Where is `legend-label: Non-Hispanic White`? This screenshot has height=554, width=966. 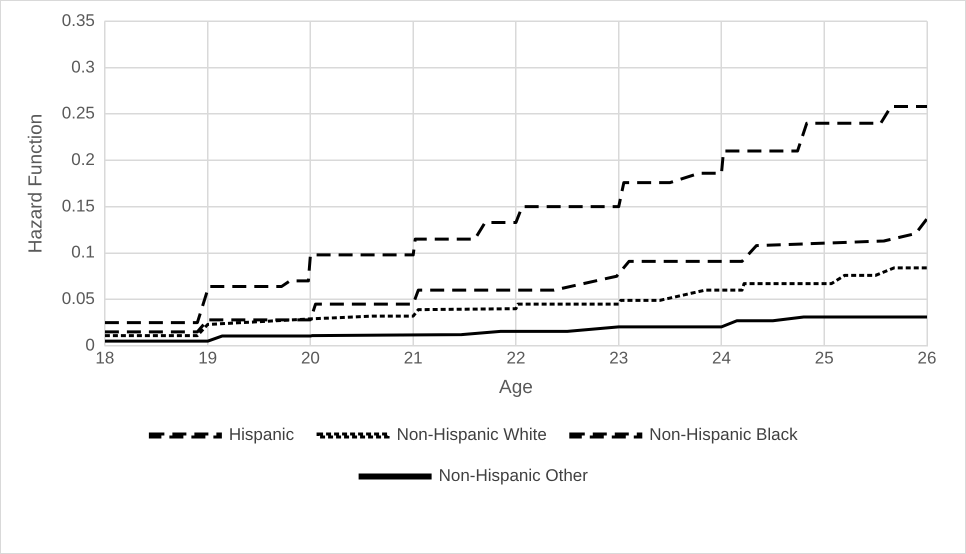
legend-label: Non-Hispanic White is located at coordinates (471, 434).